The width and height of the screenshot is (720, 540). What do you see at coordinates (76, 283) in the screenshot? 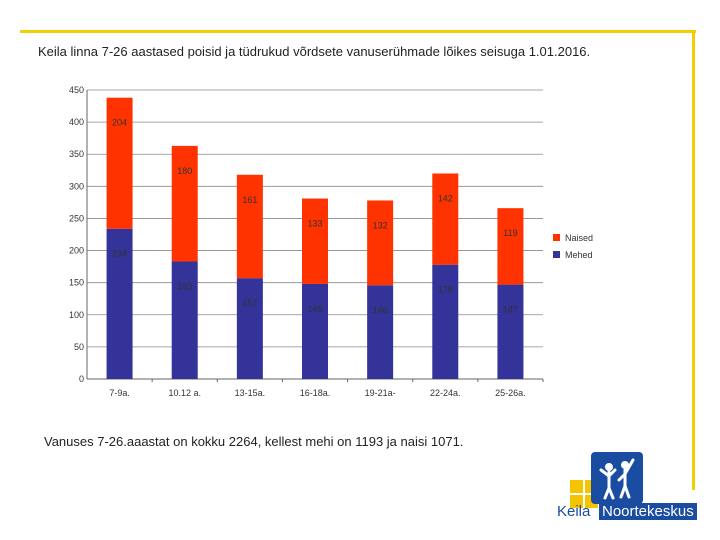
I see `y-tick-label: 150` at bounding box center [76, 283].